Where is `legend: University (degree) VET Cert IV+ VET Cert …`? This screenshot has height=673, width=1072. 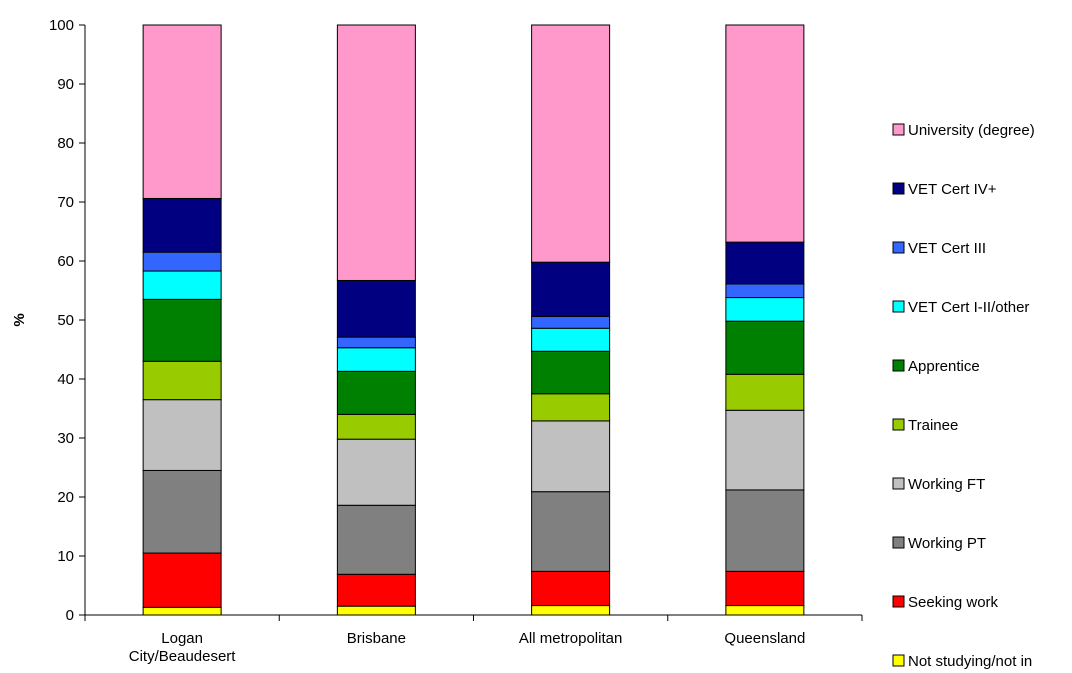 legend: University (degree) VET Cert IV+ VET Cert … is located at coordinates (963, 397).